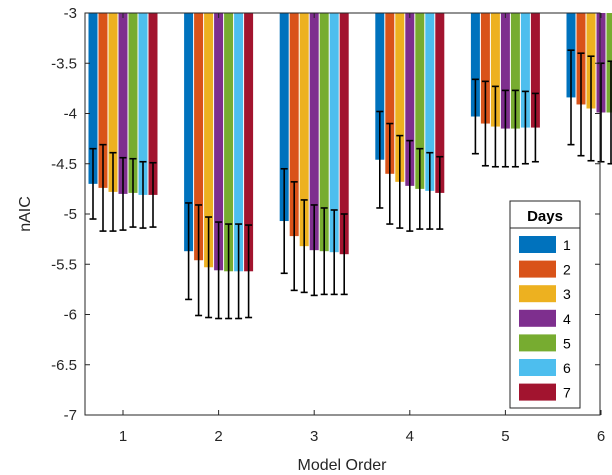 The width and height of the screenshot is (612, 475). What do you see at coordinates (64, 164) in the screenshot?
I see `y-tick-label: -4.5` at bounding box center [64, 164].